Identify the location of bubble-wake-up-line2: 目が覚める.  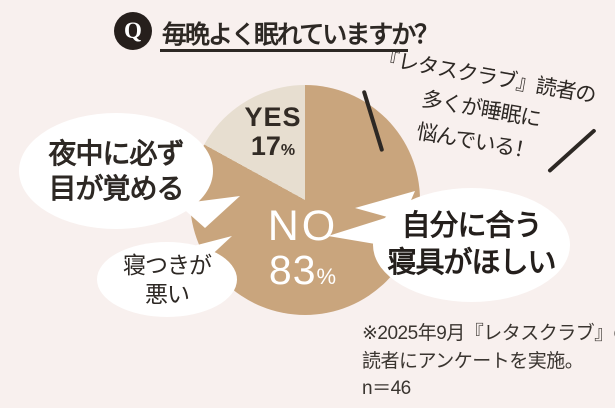
(116, 188).